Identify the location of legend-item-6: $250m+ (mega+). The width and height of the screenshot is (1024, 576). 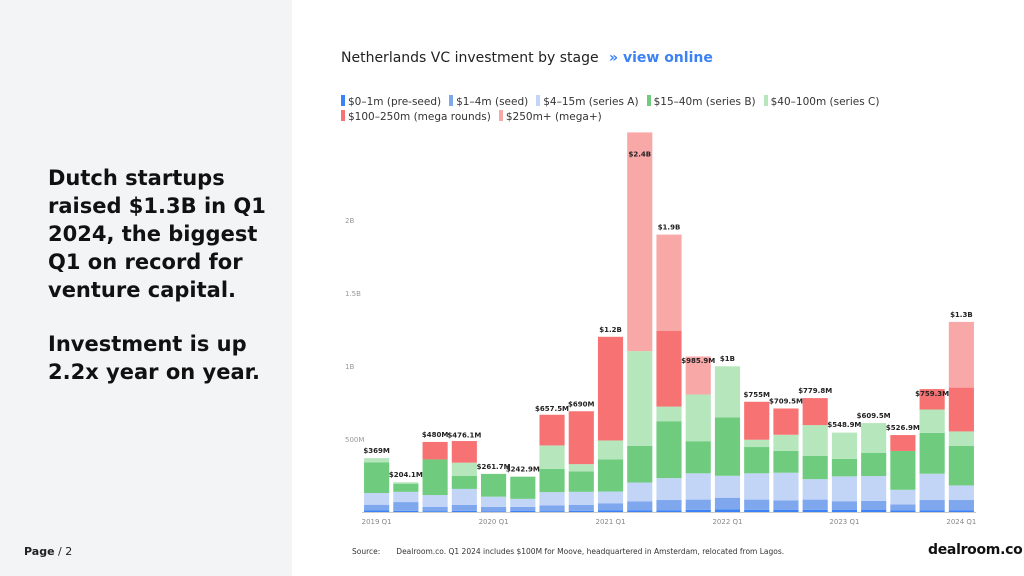
(550, 117).